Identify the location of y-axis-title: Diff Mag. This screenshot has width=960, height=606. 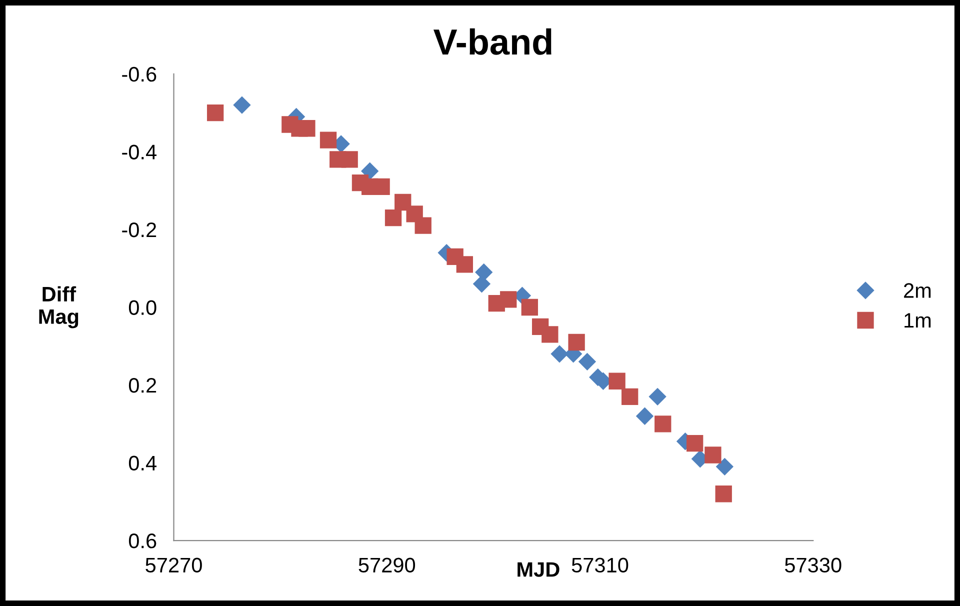
(58, 307).